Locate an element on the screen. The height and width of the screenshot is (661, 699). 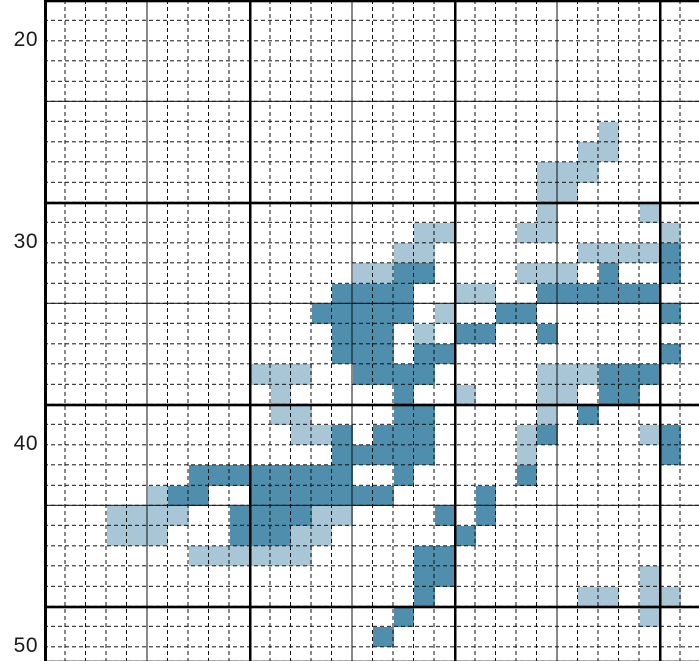
y-axis-tick-label: 50 is located at coordinates (25, 646).